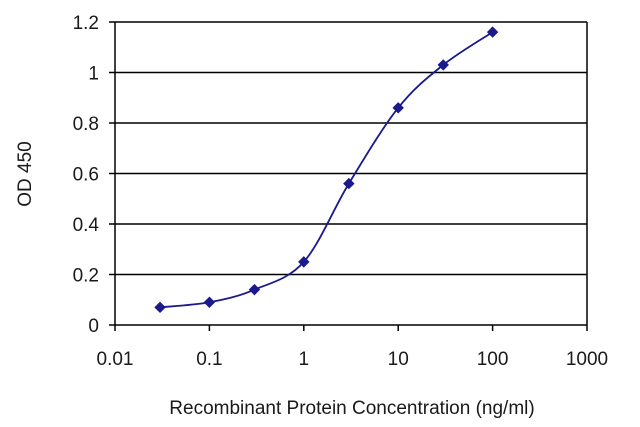 The width and height of the screenshot is (640, 427). What do you see at coordinates (398, 359) in the screenshot?
I see `x-tick-label: 10` at bounding box center [398, 359].